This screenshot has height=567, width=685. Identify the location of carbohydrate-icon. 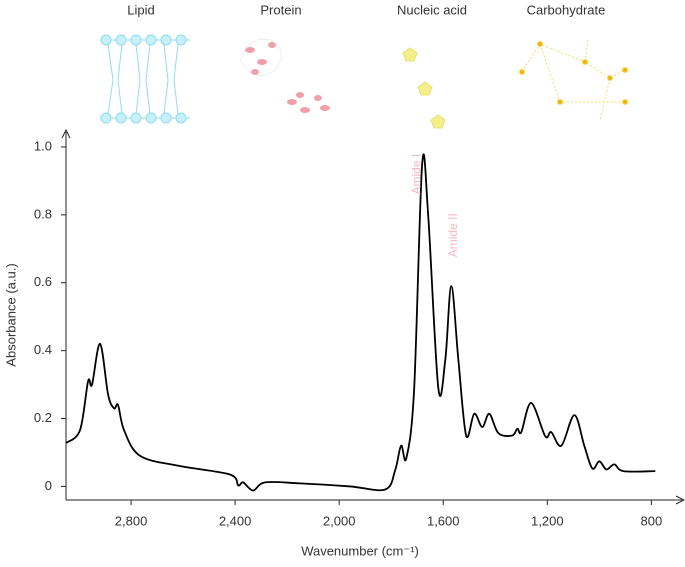
(573, 80).